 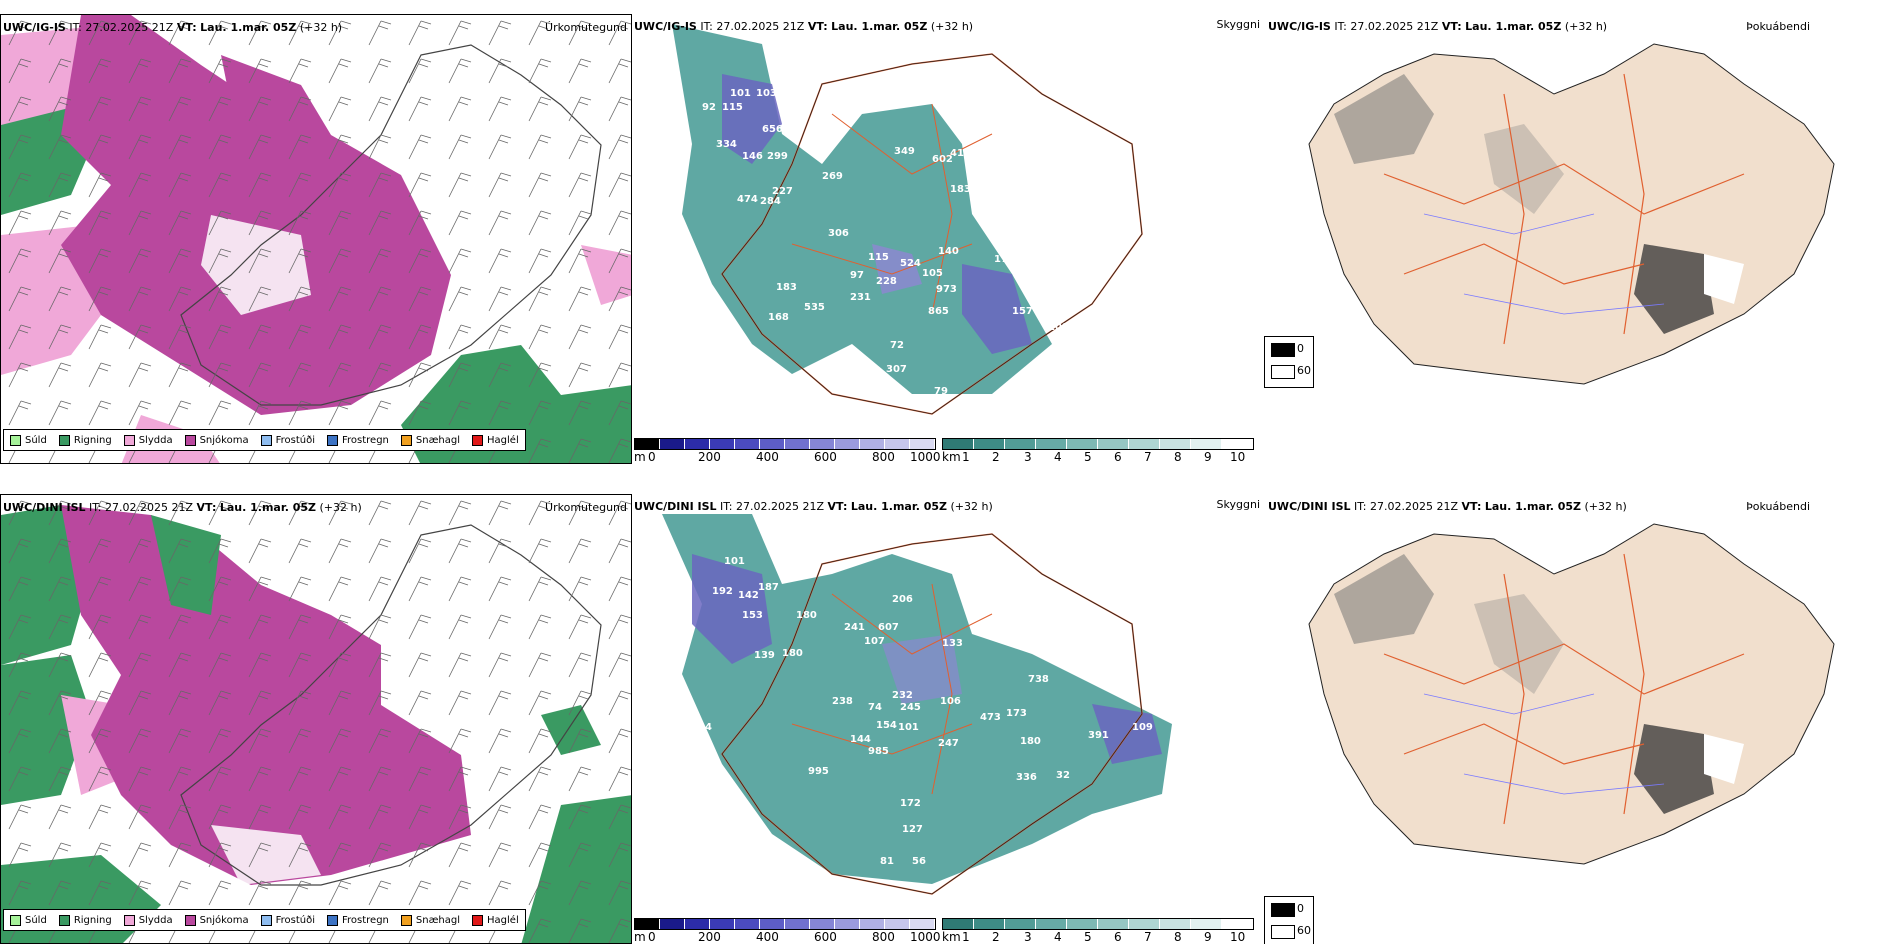 I want to click on cloud-value-label: 107, so click(x=874, y=641).